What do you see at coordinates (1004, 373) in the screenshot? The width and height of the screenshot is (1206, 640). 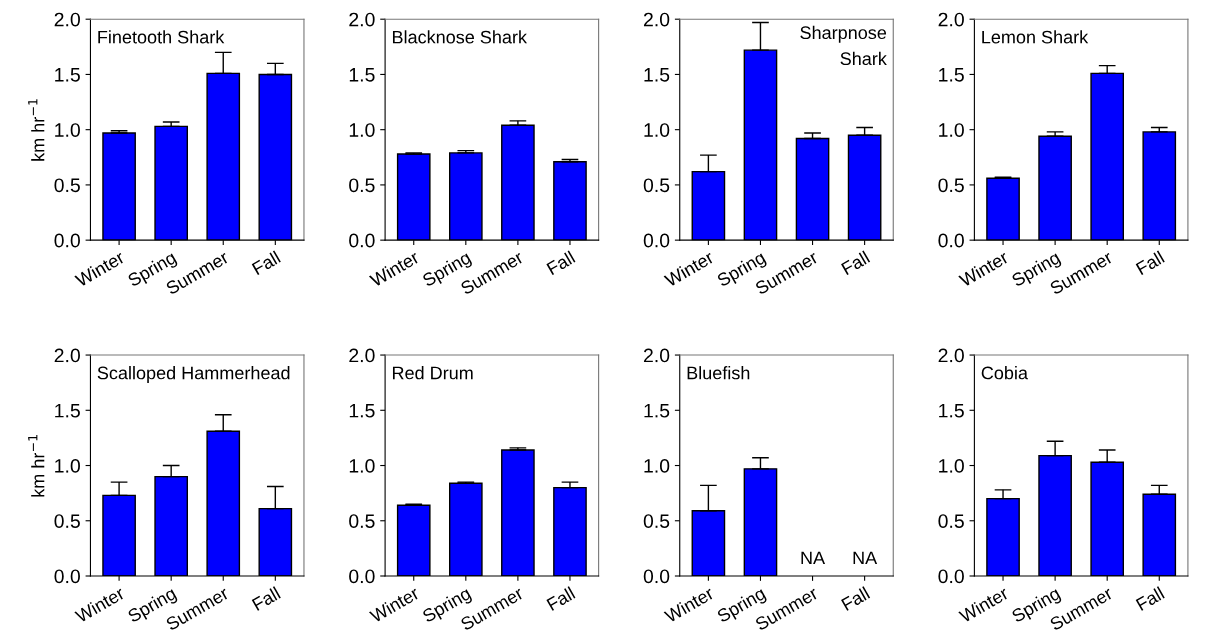 I see `chart-title: Cobia` at bounding box center [1004, 373].